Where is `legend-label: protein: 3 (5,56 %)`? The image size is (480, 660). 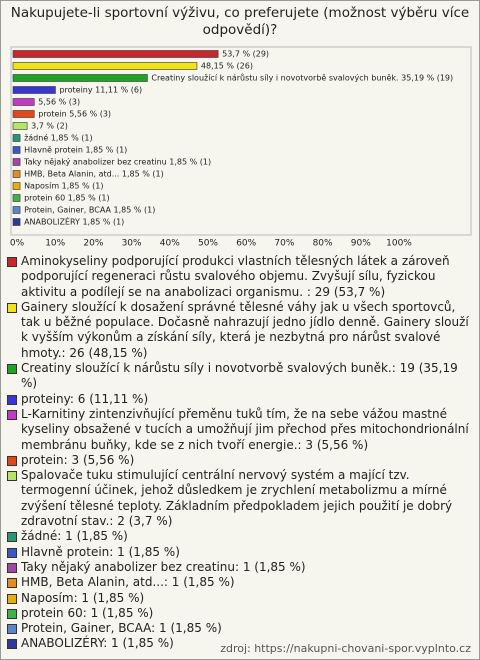
legend-label: protein: 3 (5,56 %) is located at coordinates (78, 459).